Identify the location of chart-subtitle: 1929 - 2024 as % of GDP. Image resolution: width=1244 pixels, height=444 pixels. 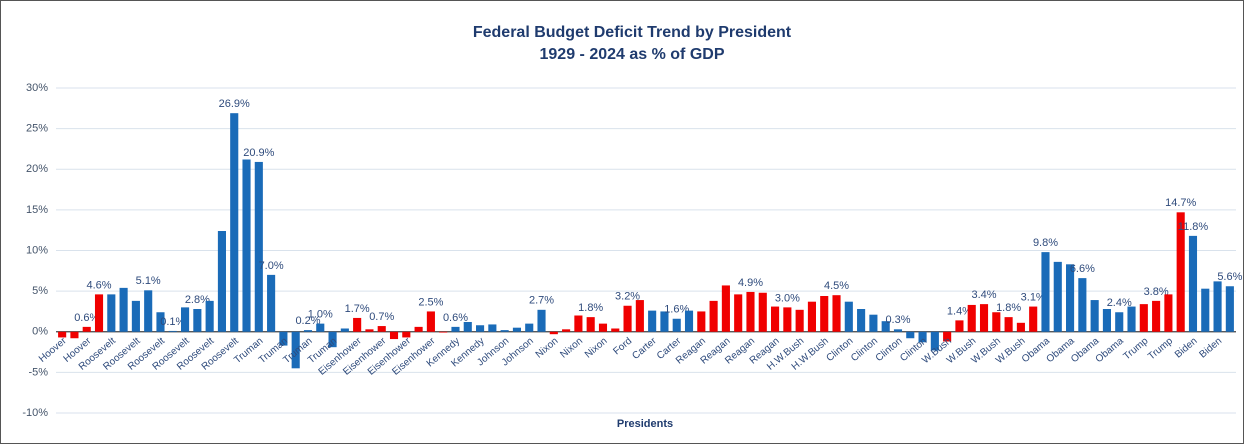
(632, 54).